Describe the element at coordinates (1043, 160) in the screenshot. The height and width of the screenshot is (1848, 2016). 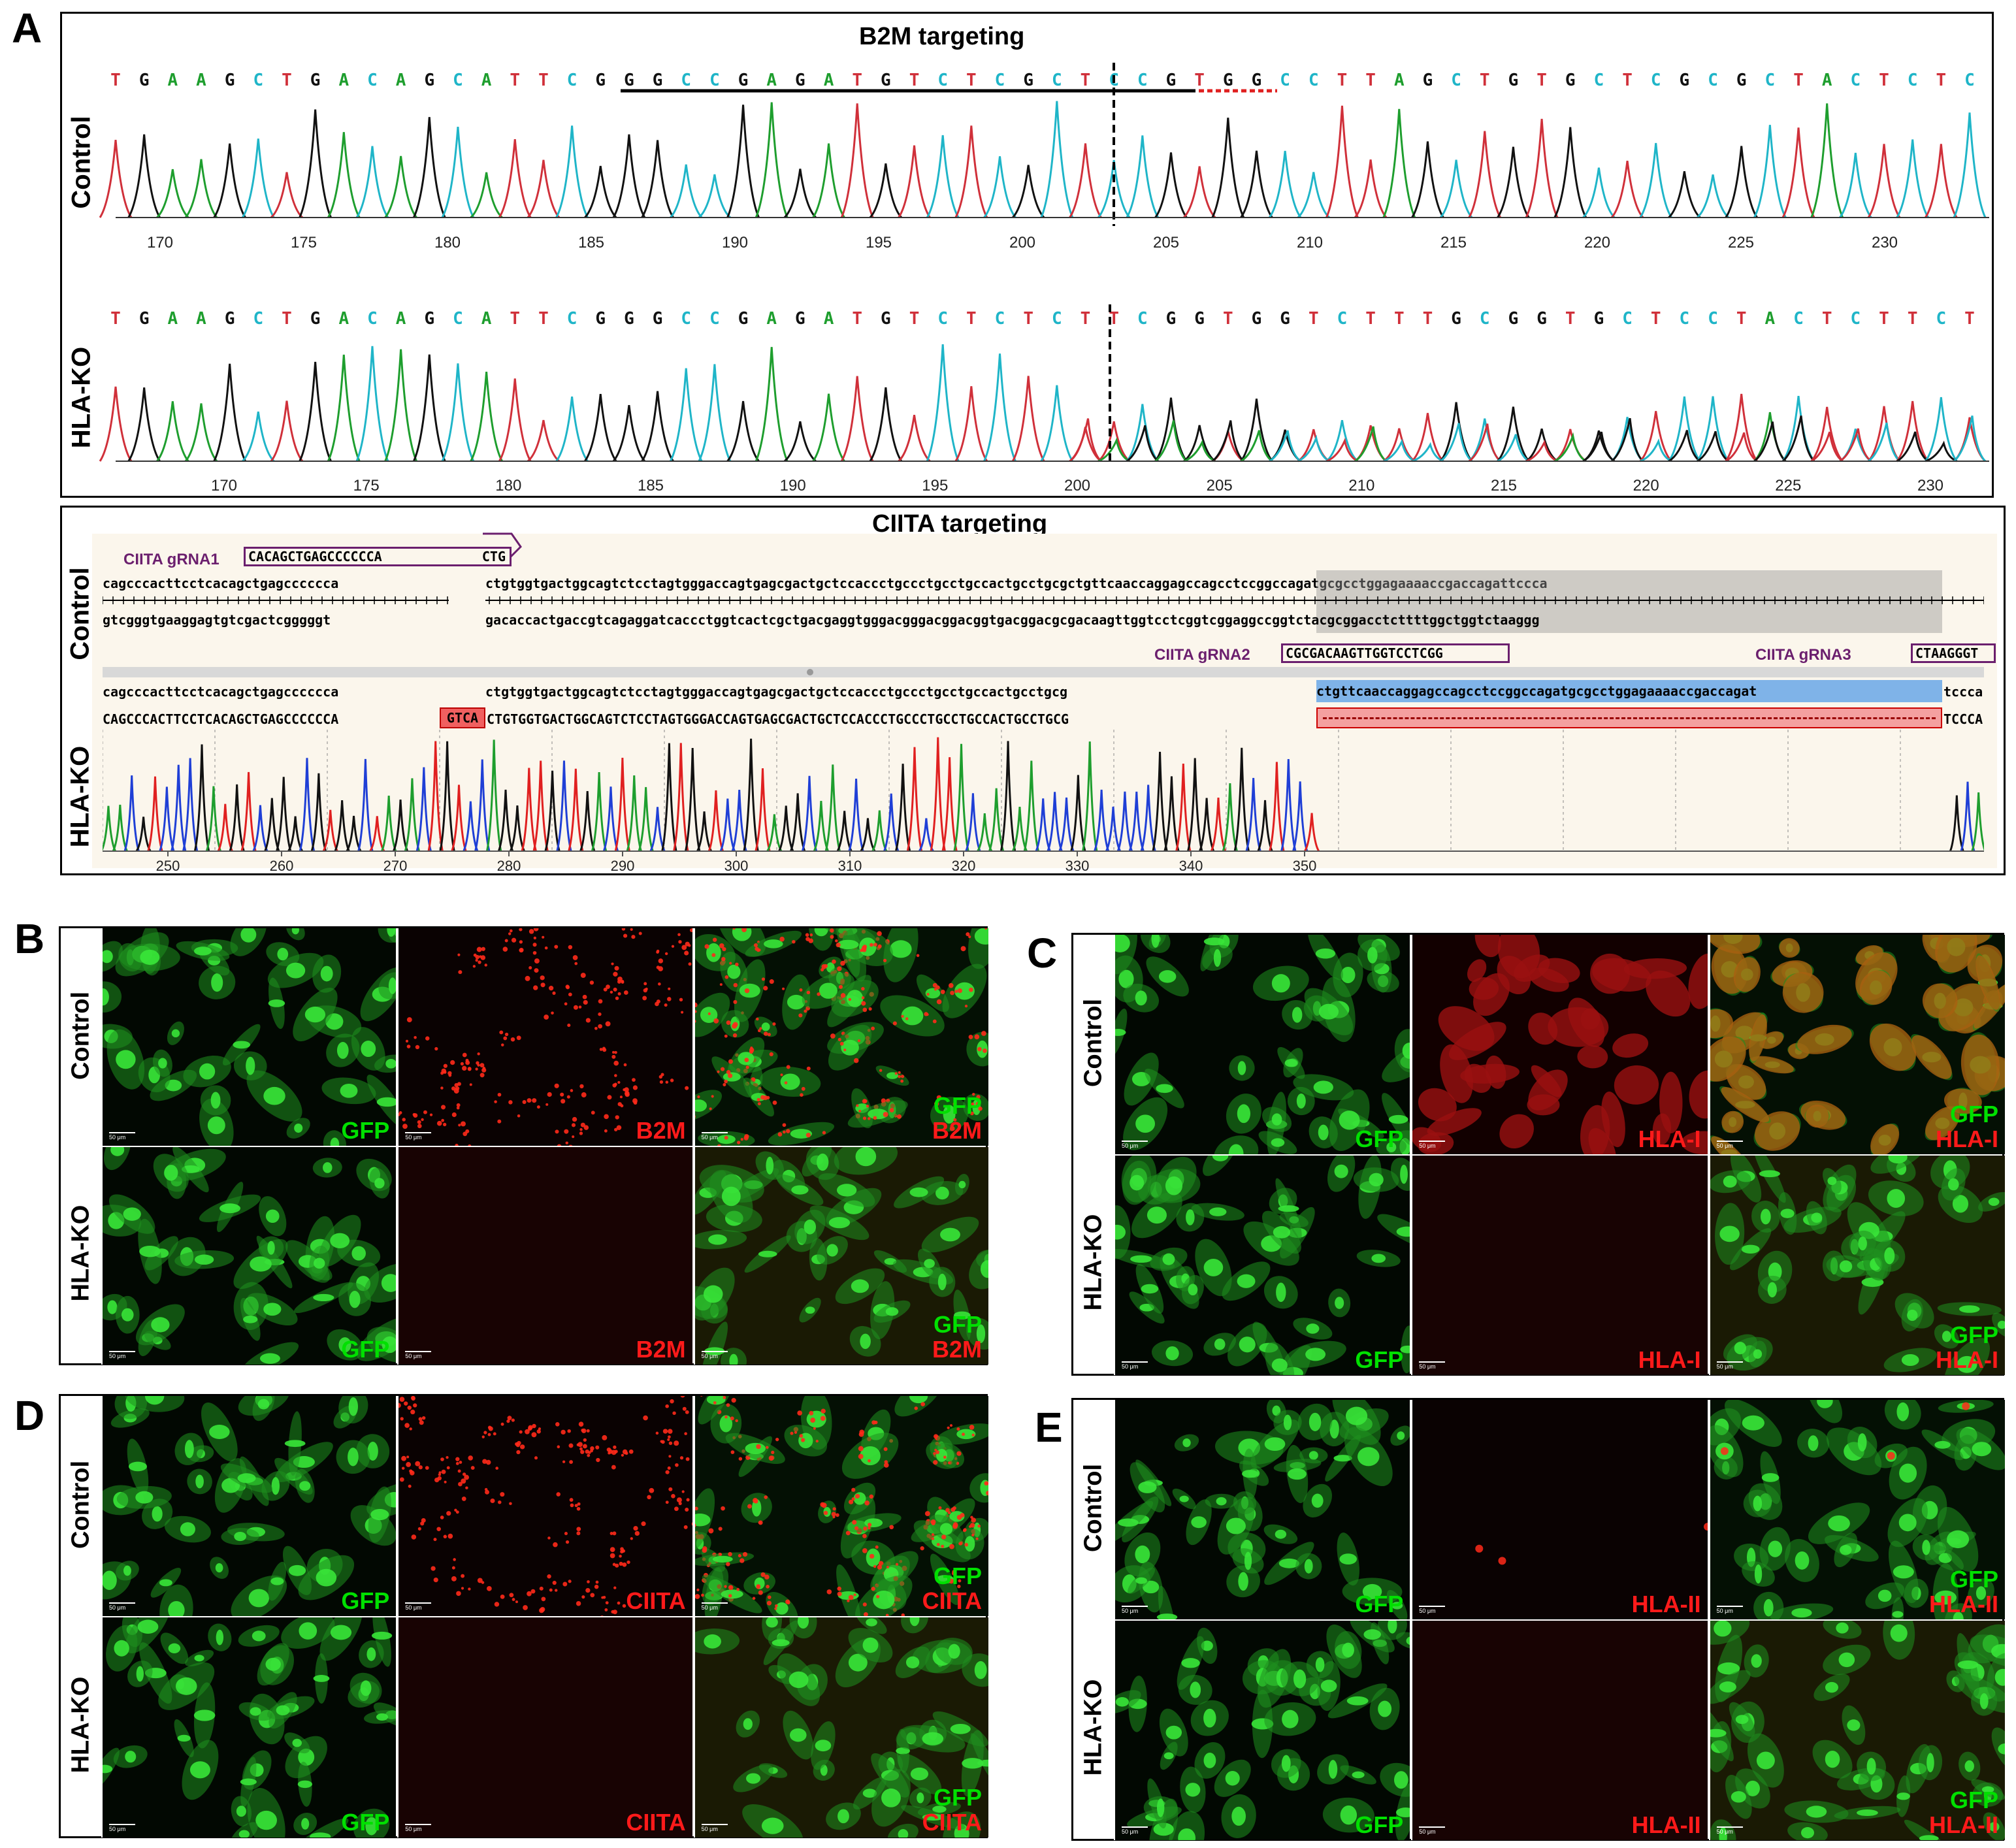
I see `b2m-control-trace` at that location.